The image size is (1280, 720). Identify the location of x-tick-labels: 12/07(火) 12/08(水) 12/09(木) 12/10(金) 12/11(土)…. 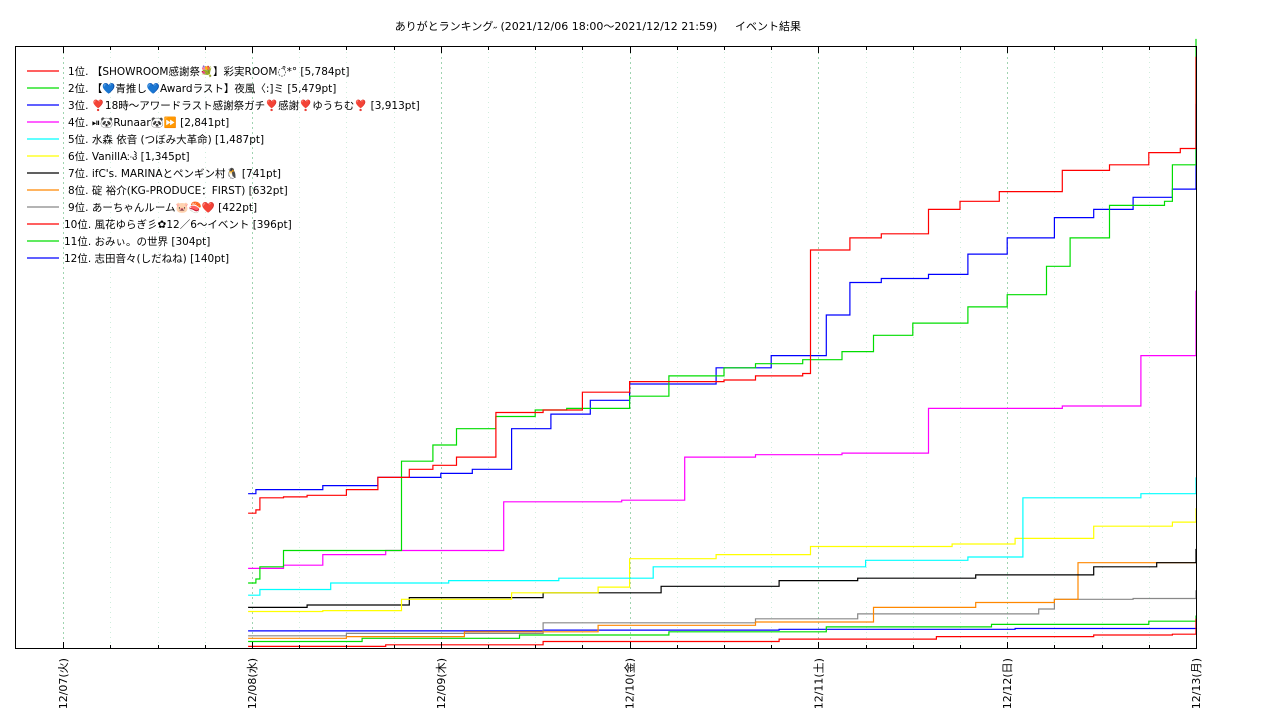
(630, 683).